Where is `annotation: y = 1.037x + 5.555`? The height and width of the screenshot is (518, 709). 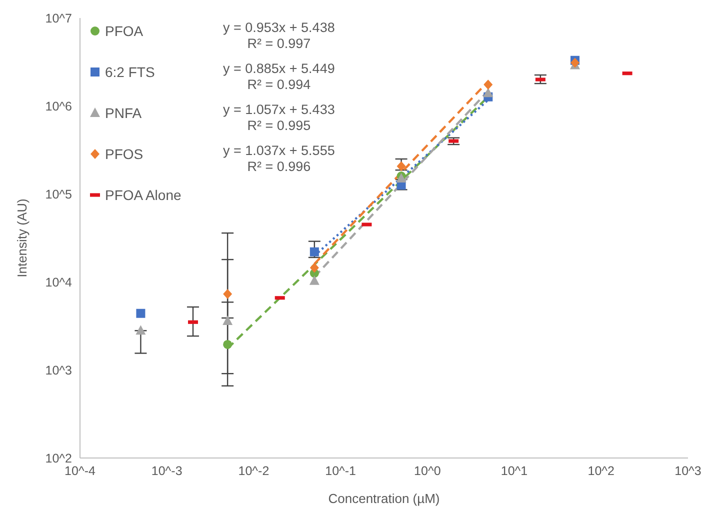
annotation: y = 1.037x + 5.555 is located at coordinates (279, 151).